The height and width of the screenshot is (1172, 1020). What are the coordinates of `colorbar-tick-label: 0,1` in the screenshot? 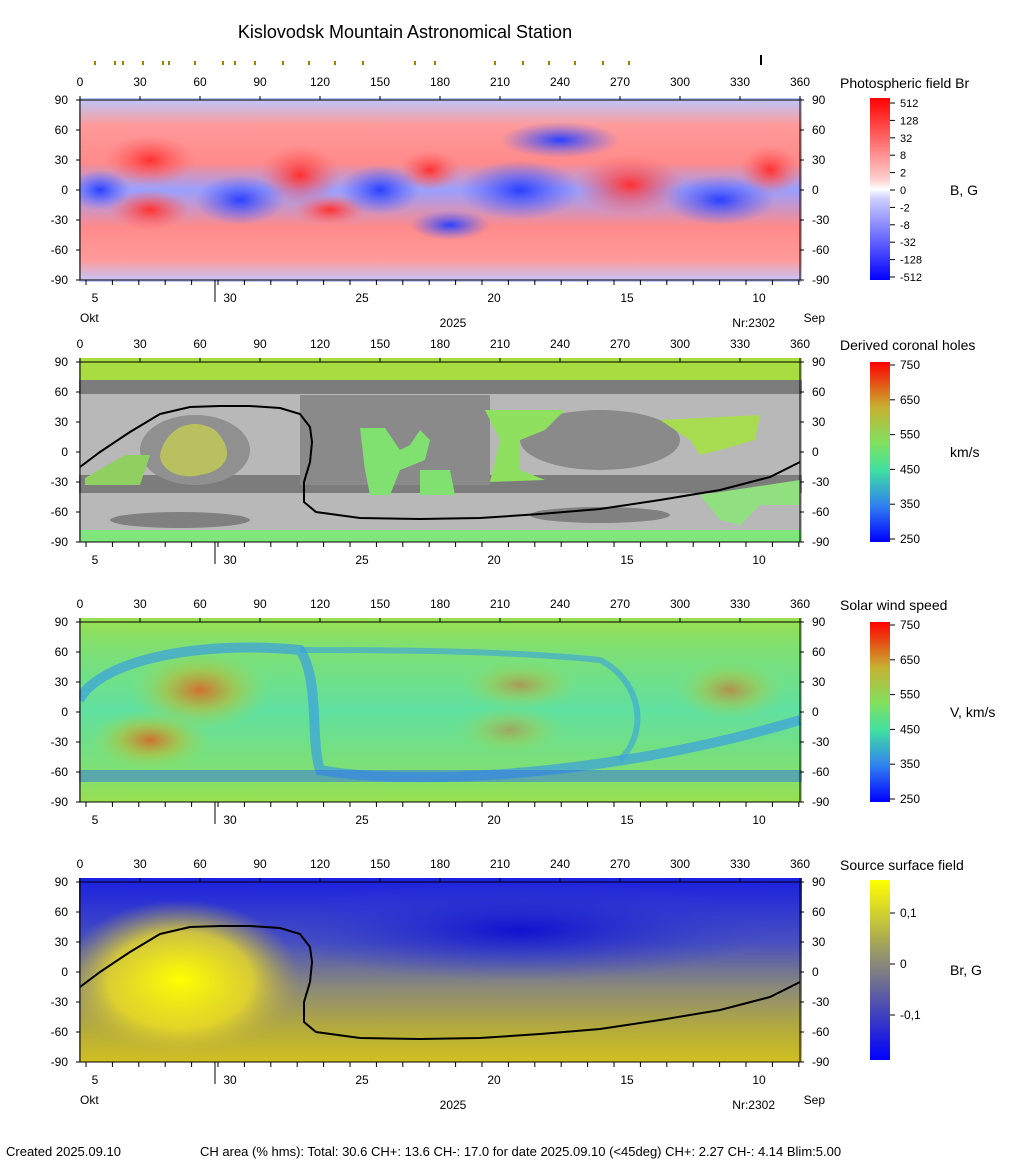 It's located at (908, 913).